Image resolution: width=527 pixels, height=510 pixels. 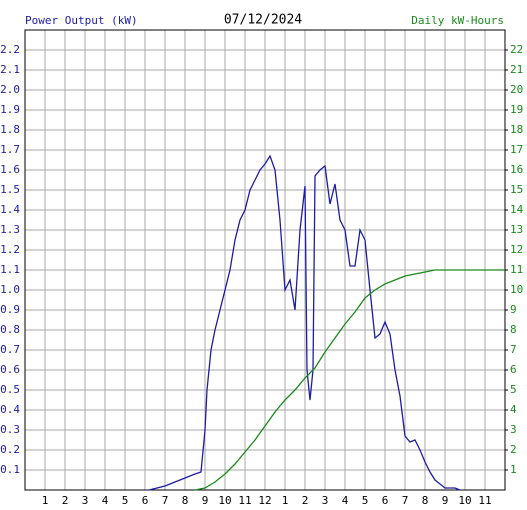 What do you see at coordinates (516, 229) in the screenshot?
I see `y2-tick-label: 13` at bounding box center [516, 229].